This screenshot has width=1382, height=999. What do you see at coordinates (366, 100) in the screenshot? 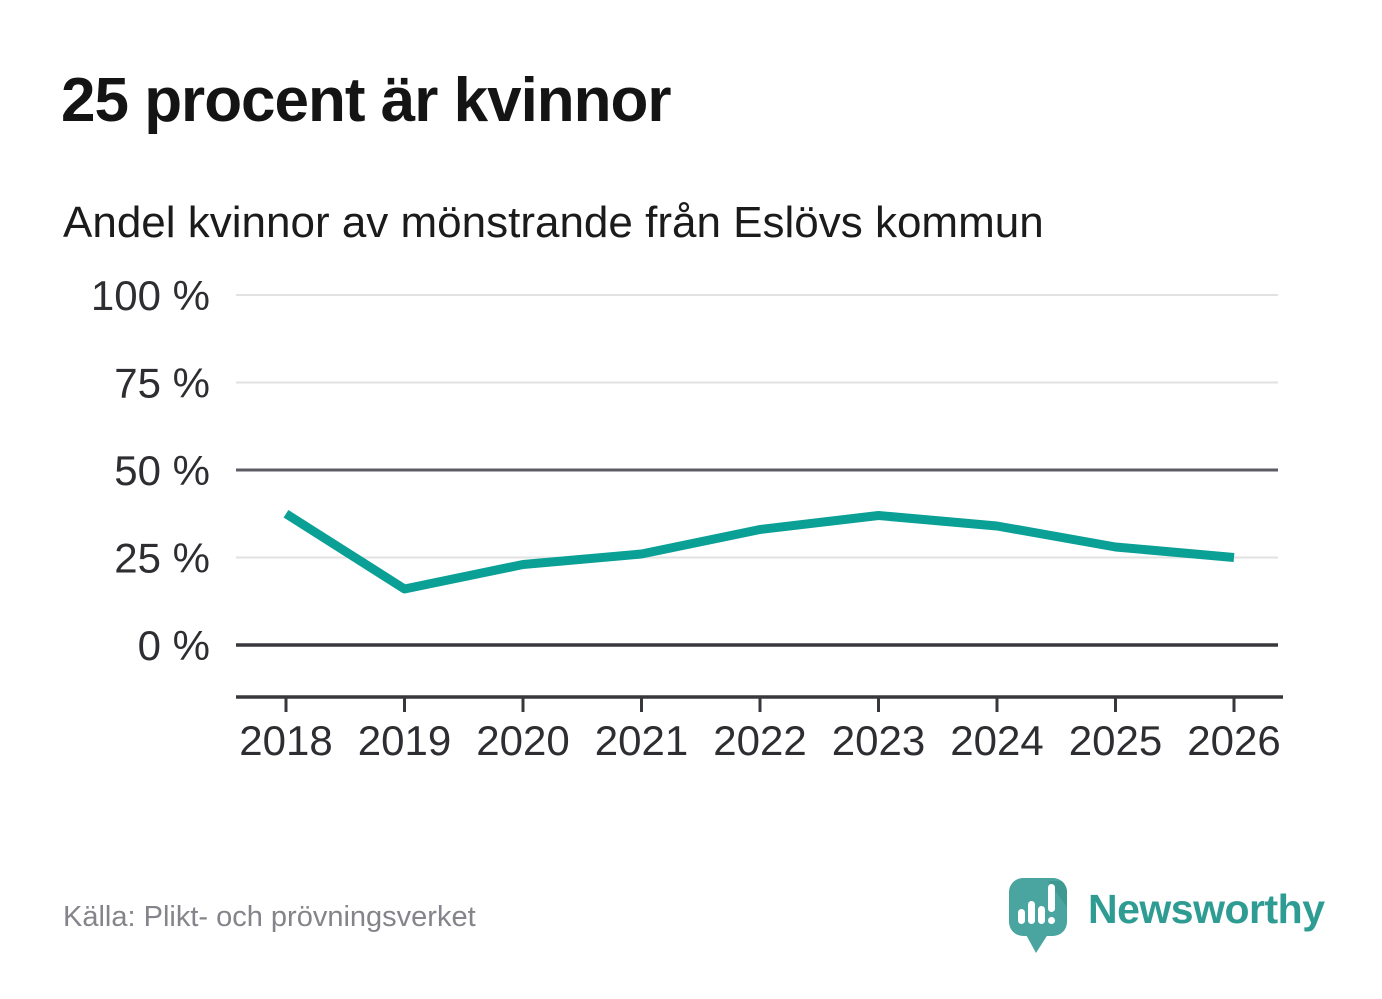
I see `chart-title: 25 procent är kvinnor` at bounding box center [366, 100].